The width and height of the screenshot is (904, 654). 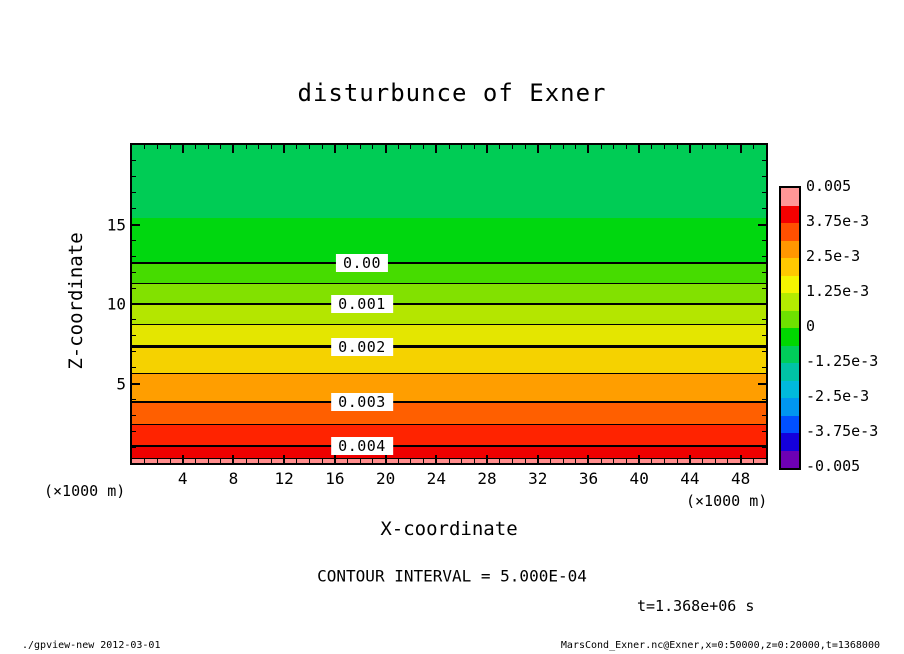 I want to click on contour-label: 0.002, so click(x=362, y=346).